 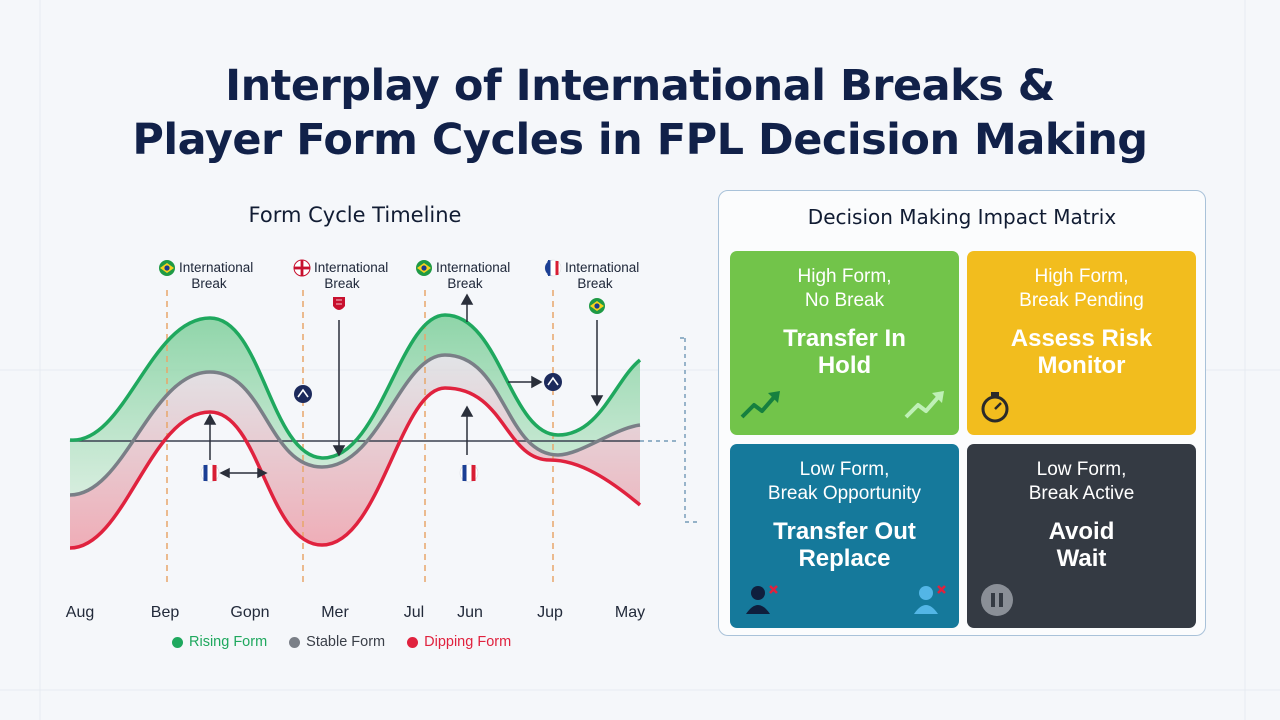 I want to click on legend-label: Dipping Form, so click(x=468, y=642).